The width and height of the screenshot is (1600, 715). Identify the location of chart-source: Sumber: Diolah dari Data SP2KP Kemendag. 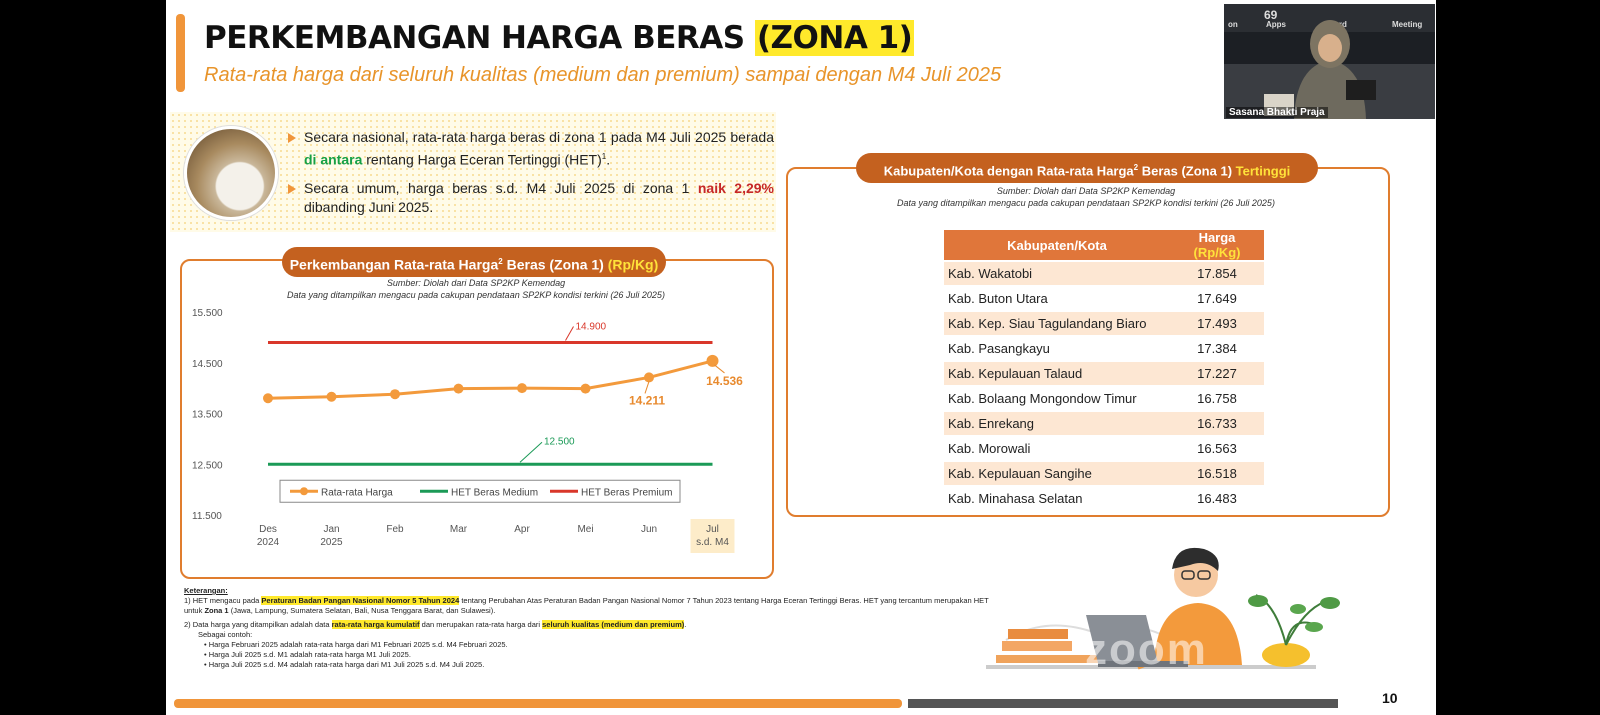
(476, 283).